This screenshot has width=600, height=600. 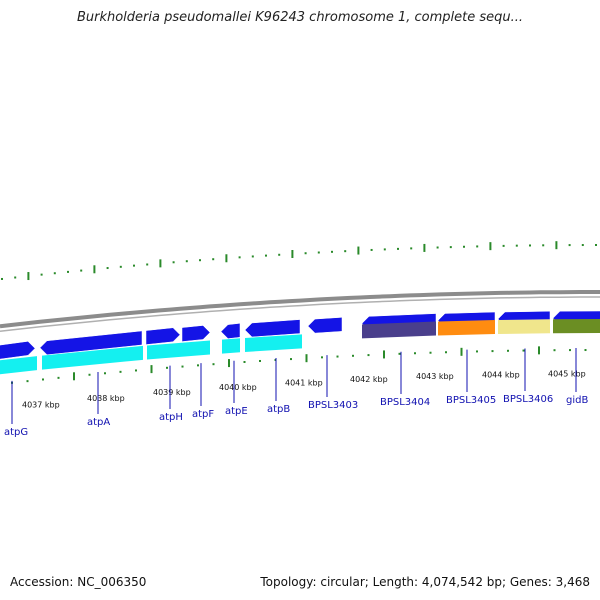 I want to click on gene-label-atpa: atpA, so click(x=98, y=422).